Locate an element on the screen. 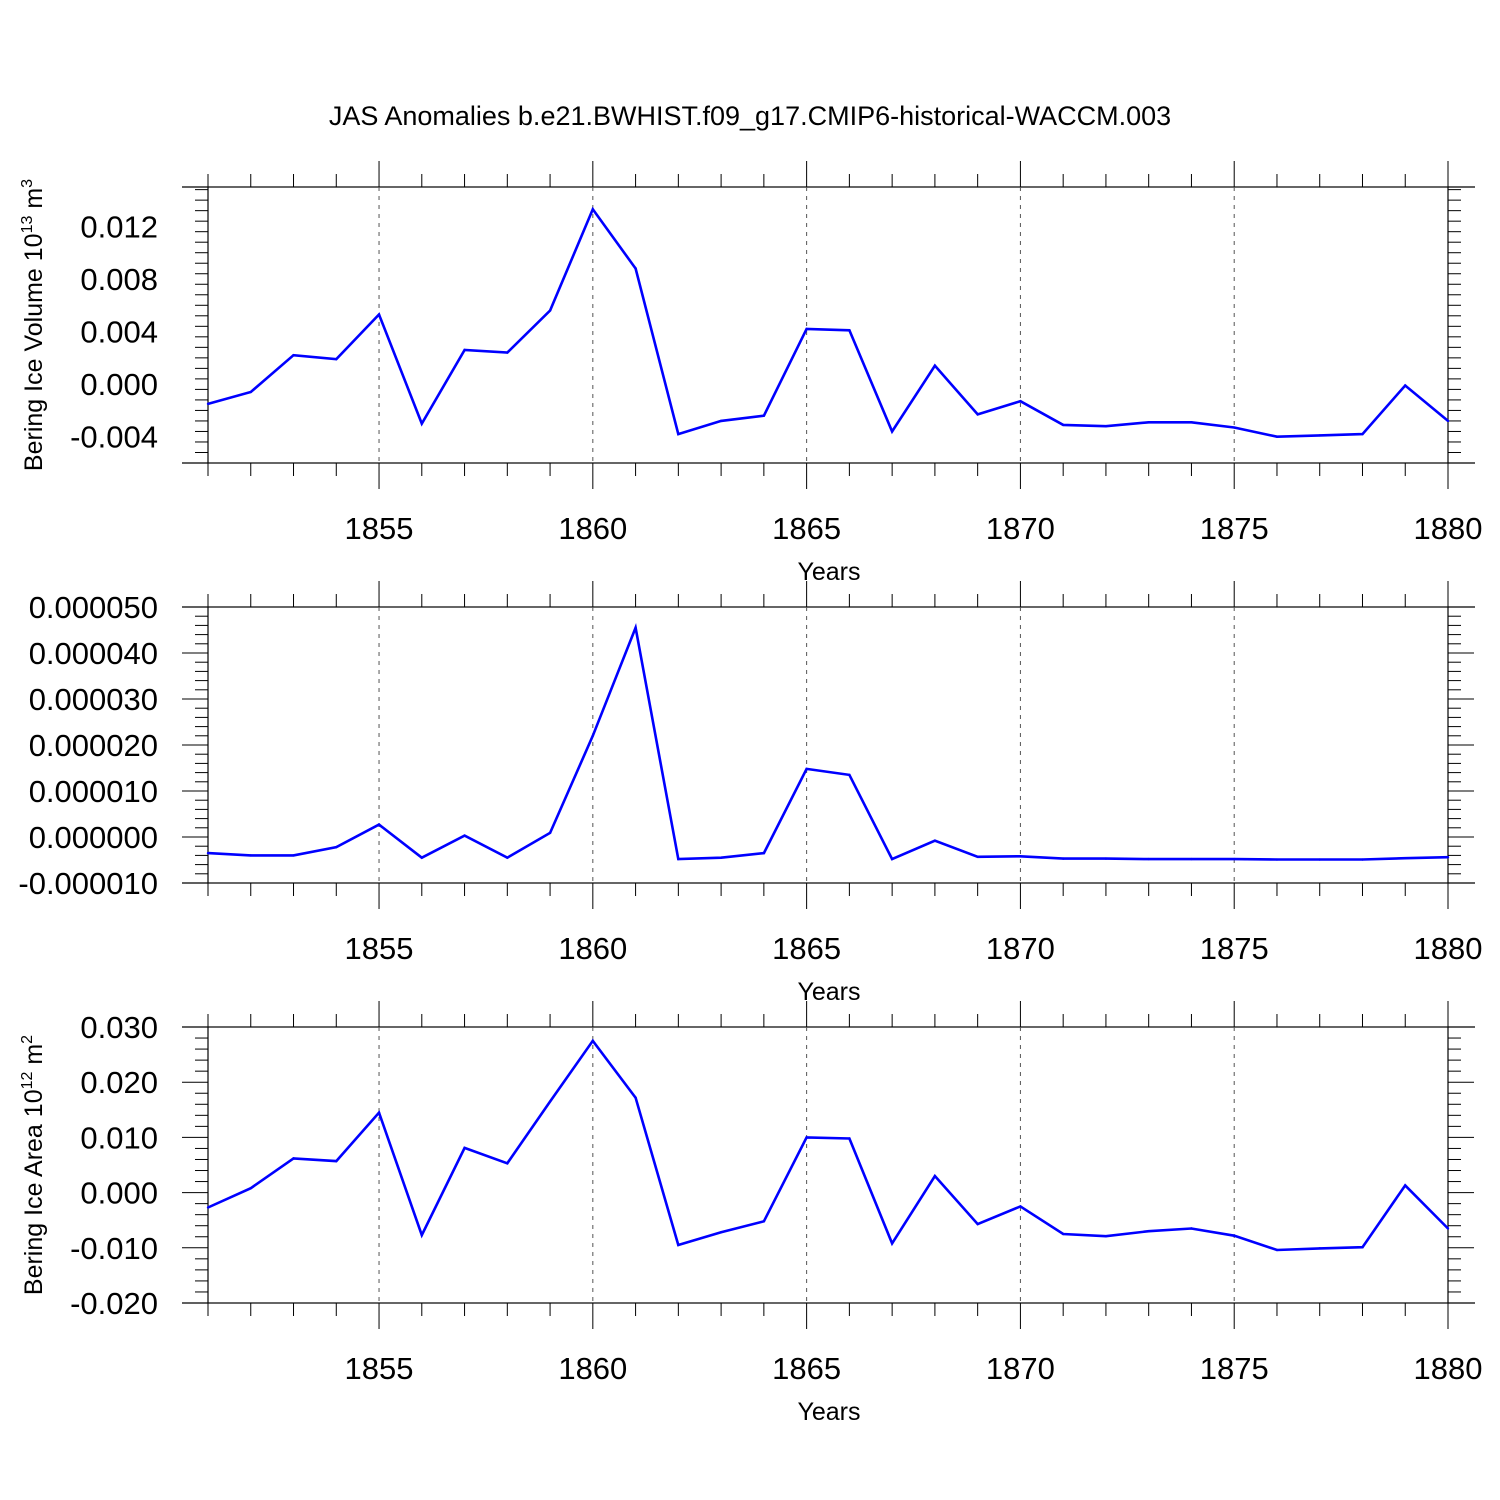 This screenshot has height=1500, width=1500. y-tick-label: -0.004 is located at coordinates (114, 437).